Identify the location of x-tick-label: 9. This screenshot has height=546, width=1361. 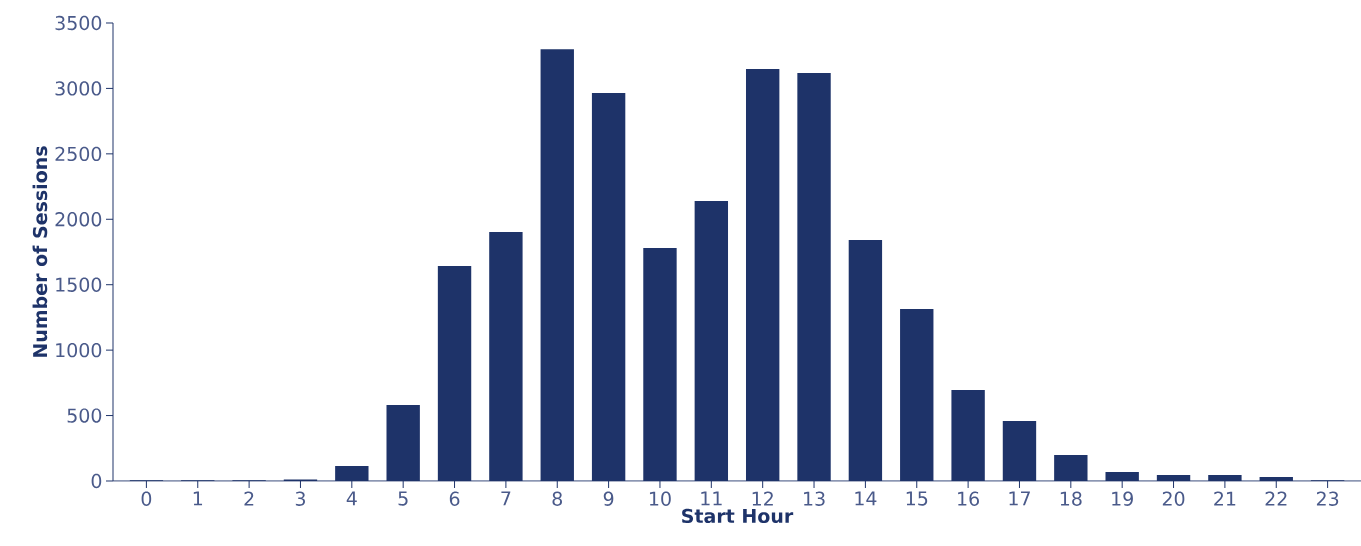
(608, 498).